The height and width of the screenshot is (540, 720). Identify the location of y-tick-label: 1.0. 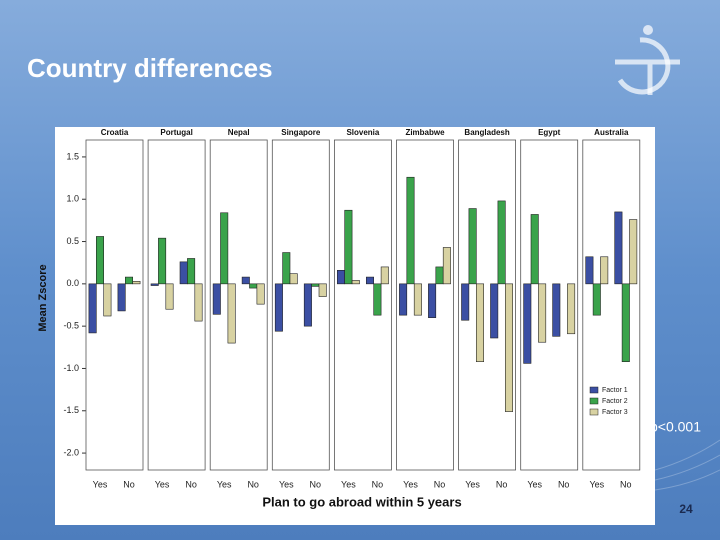
(72, 199).